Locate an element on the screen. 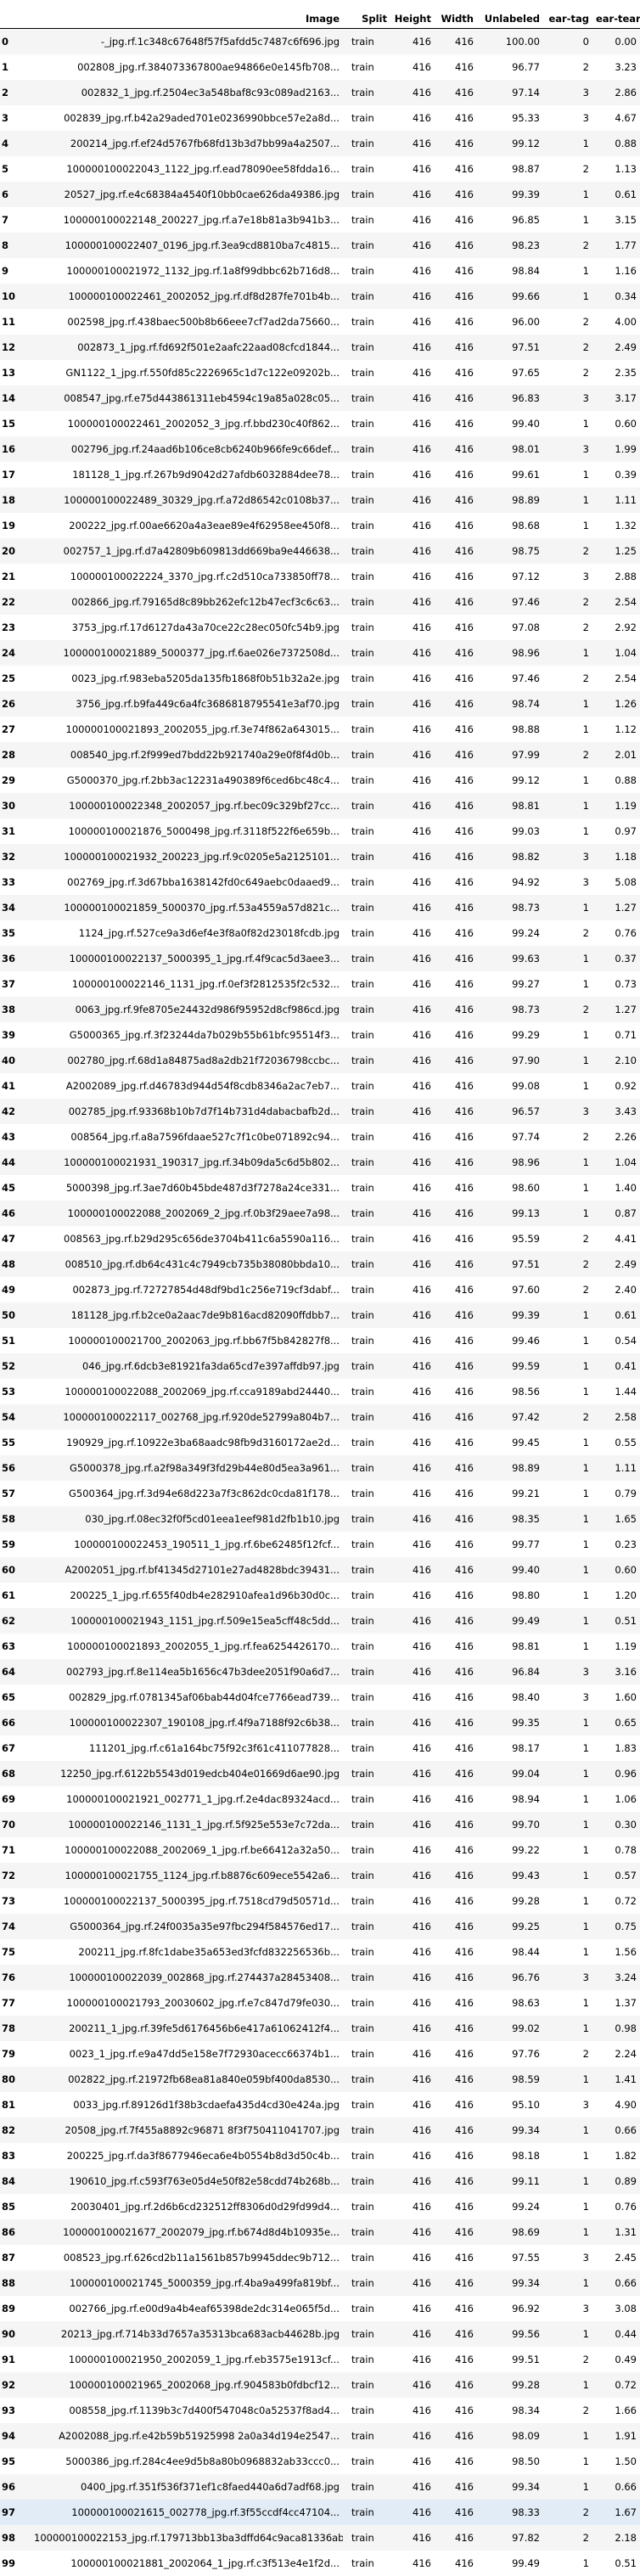 The image size is (640, 2576). unlabeled-cell: 96.84 is located at coordinates (510, 1672).